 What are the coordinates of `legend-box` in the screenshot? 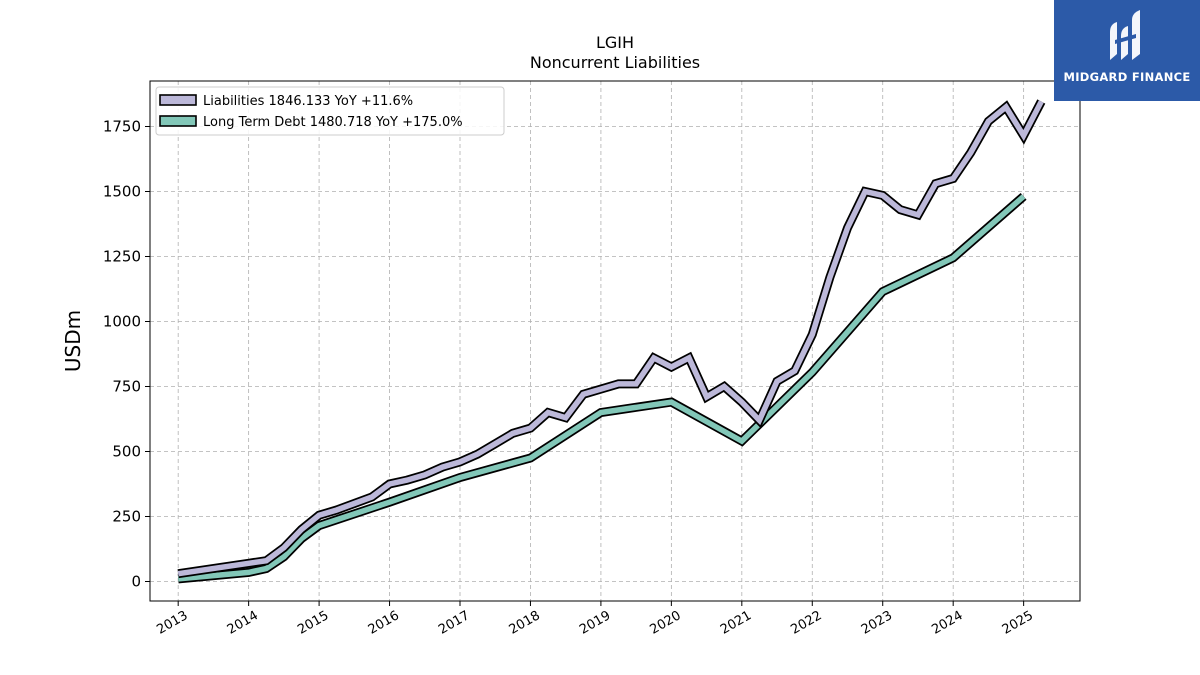 It's located at (330, 111).